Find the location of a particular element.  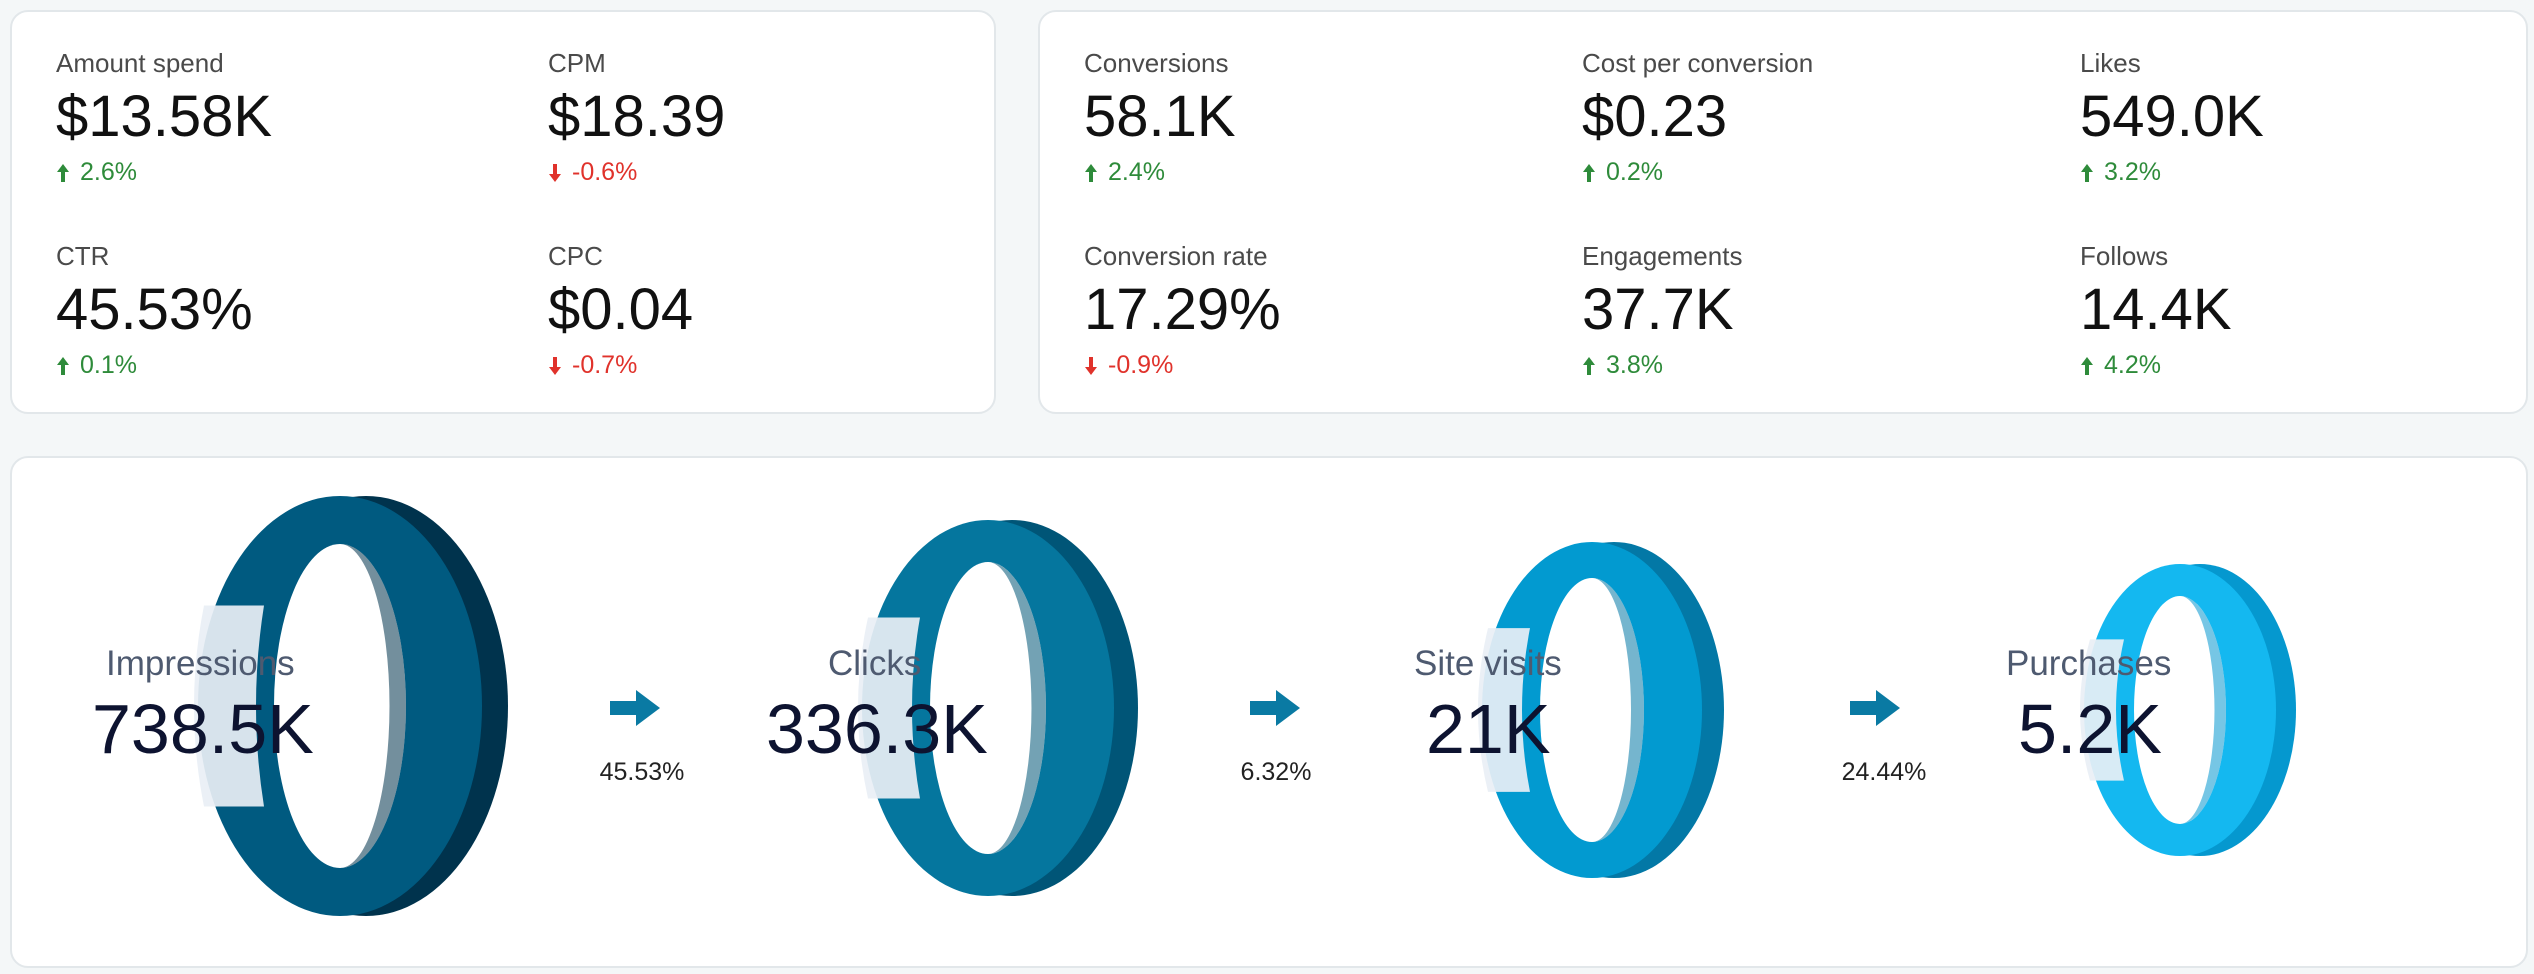

kpi-cost-per-conversion: Cost per conversion $0.23 0.2% is located at coordinates (1697, 117).